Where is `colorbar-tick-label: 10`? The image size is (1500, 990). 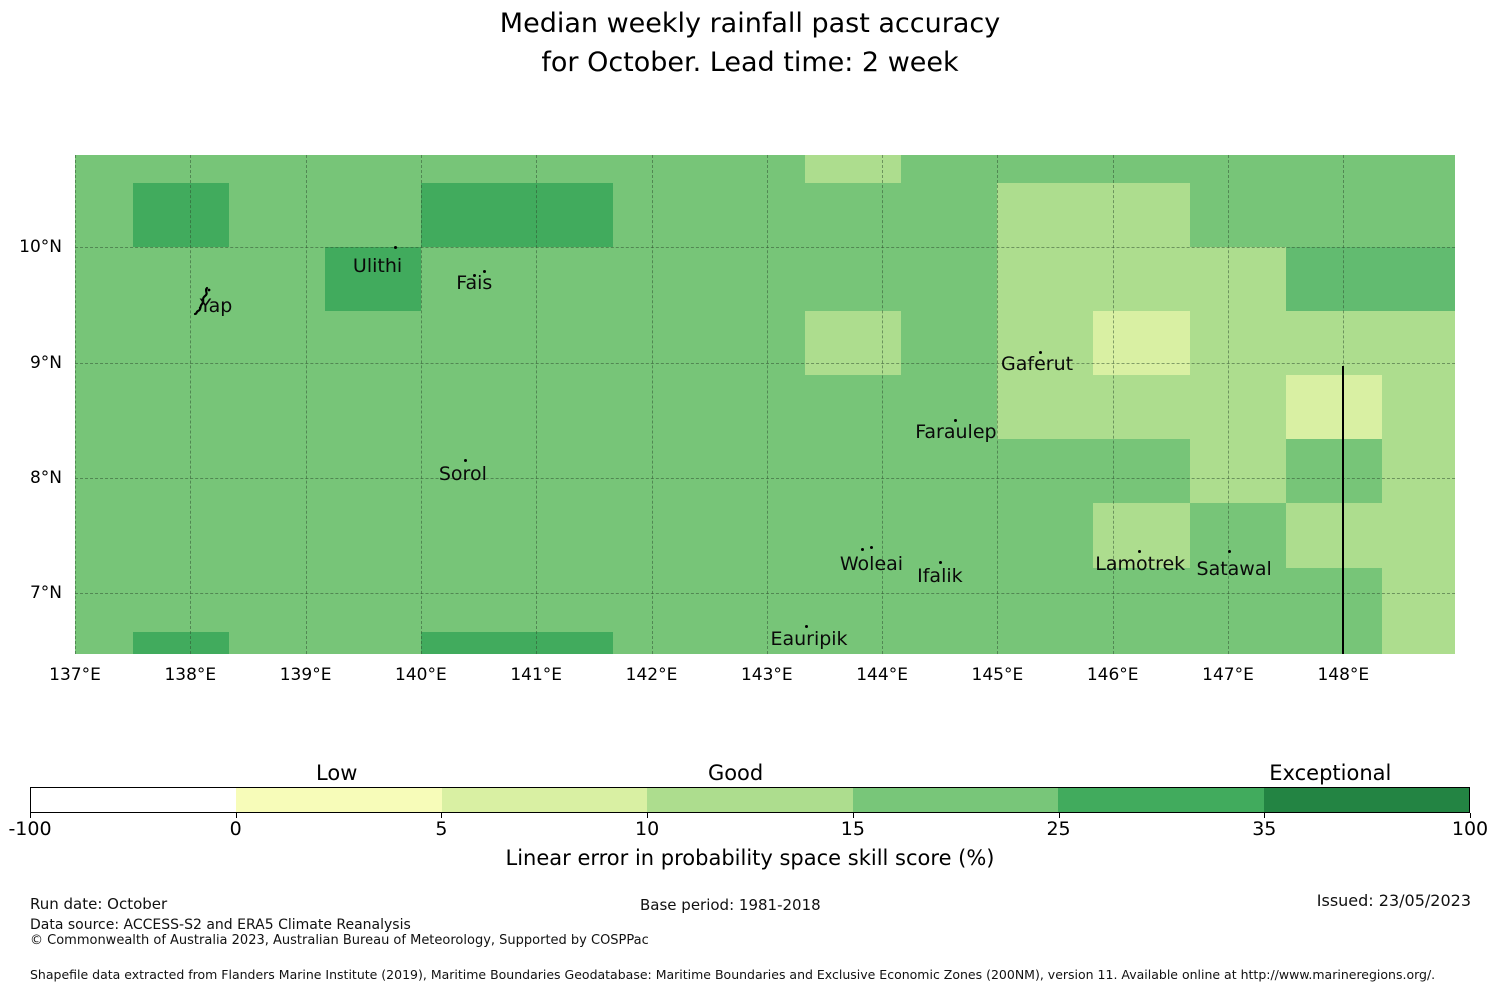
colorbar-tick-label: 10 is located at coordinates (647, 829).